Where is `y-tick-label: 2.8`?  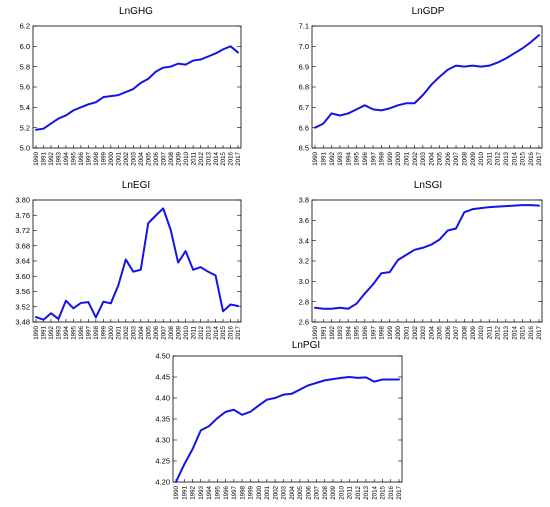 y-tick-label: 2.8 is located at coordinates (304, 301).